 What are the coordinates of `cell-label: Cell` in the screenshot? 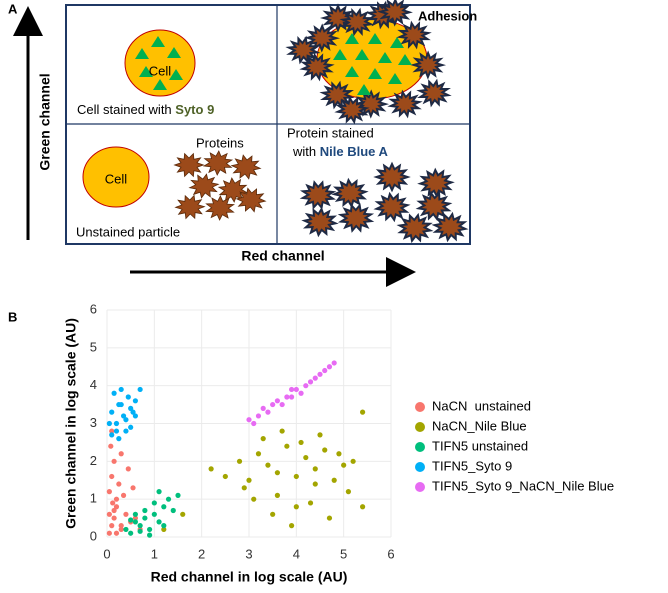 It's located at (160, 70).